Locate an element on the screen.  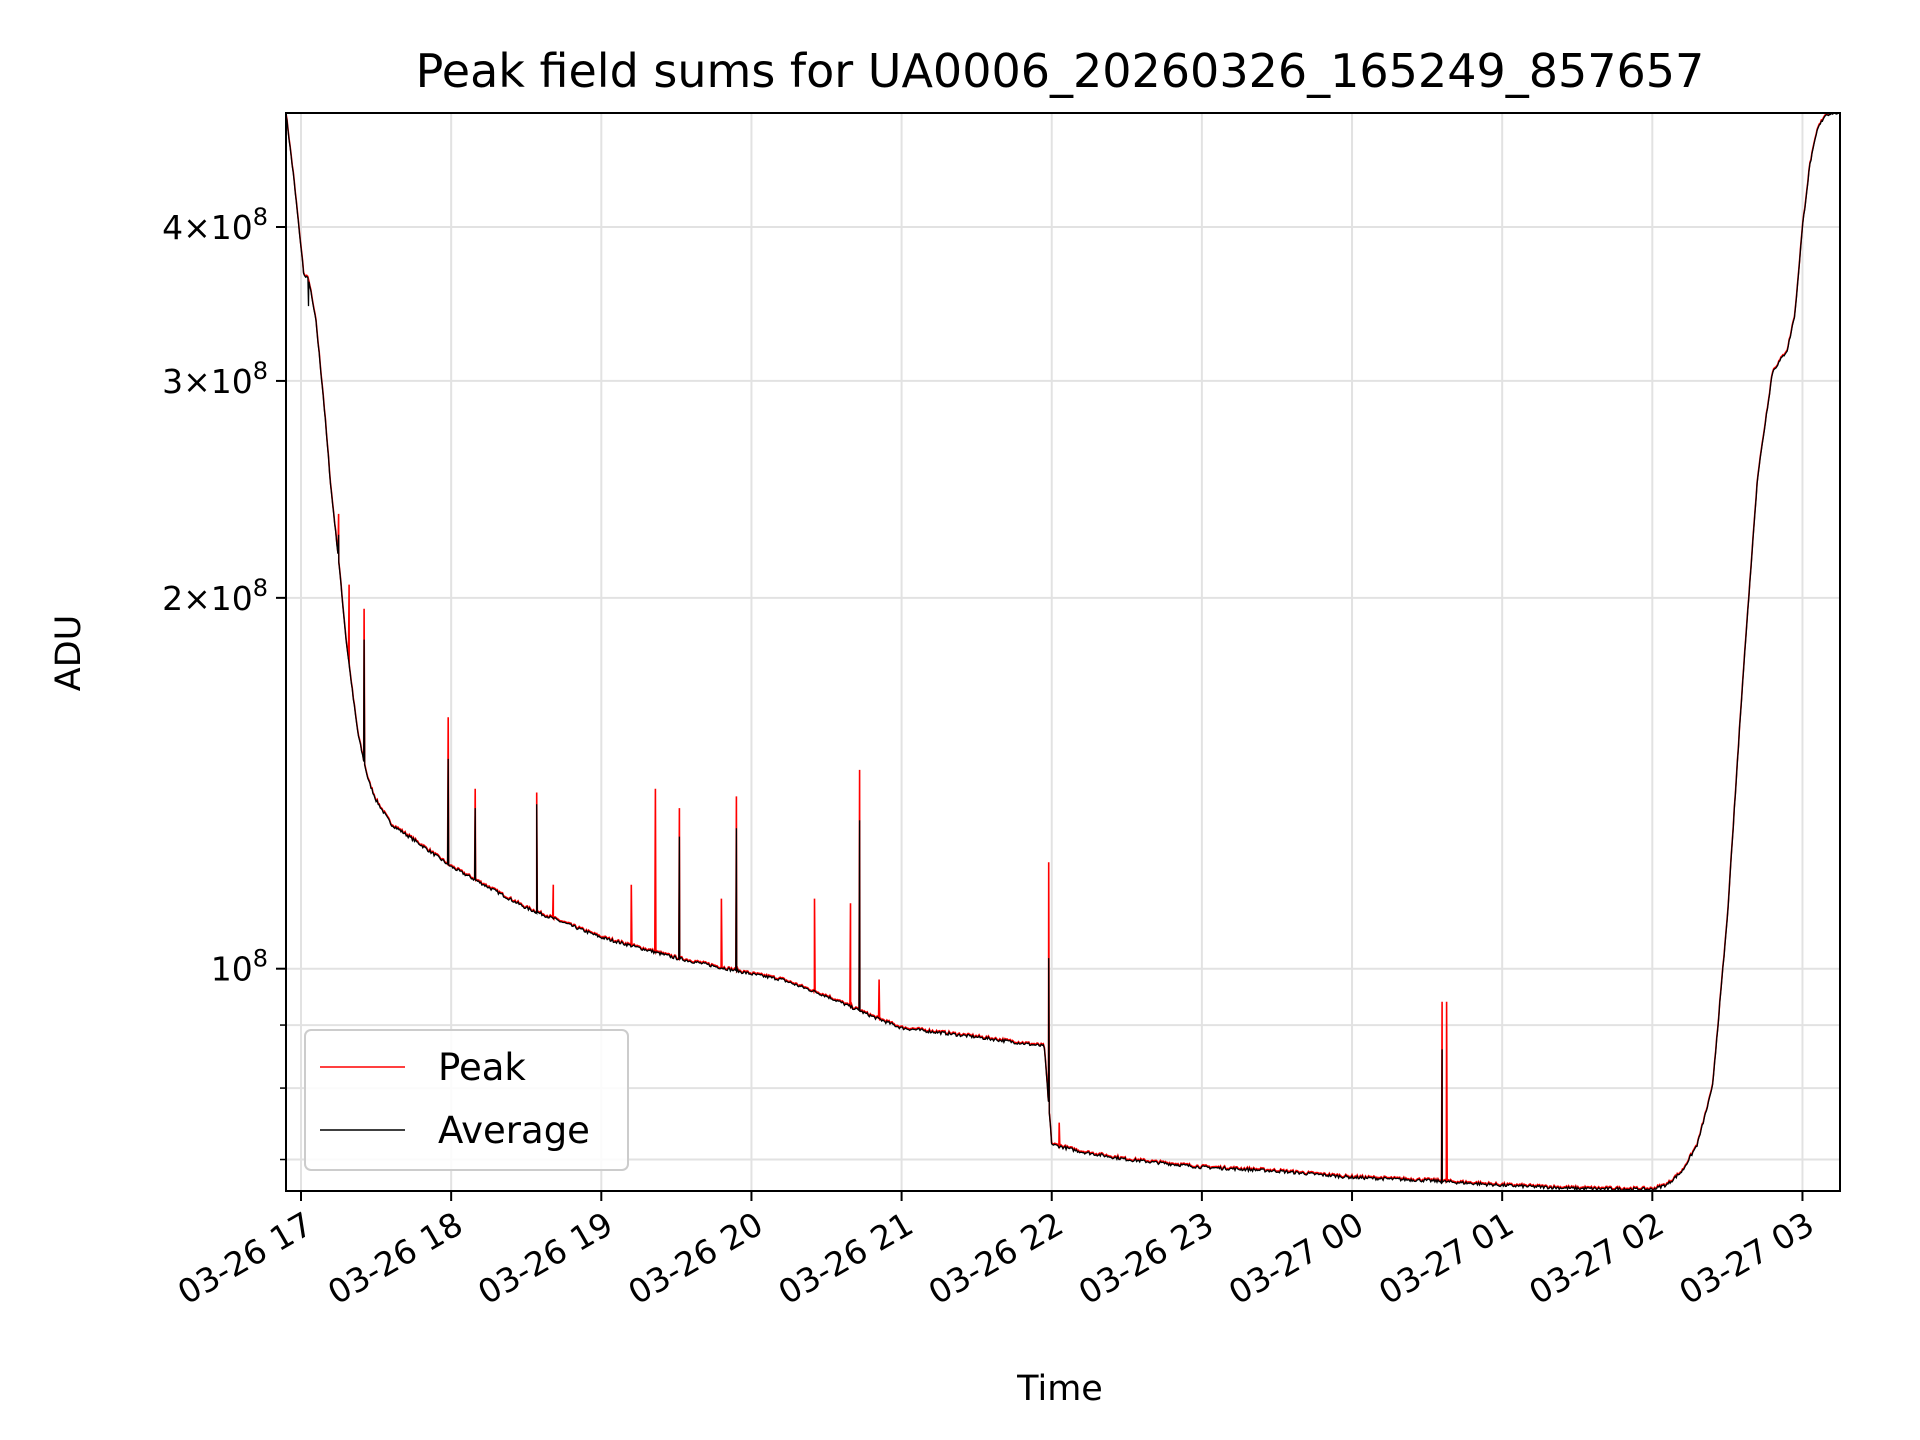
legend-label-average: Average is located at coordinates (514, 1130).